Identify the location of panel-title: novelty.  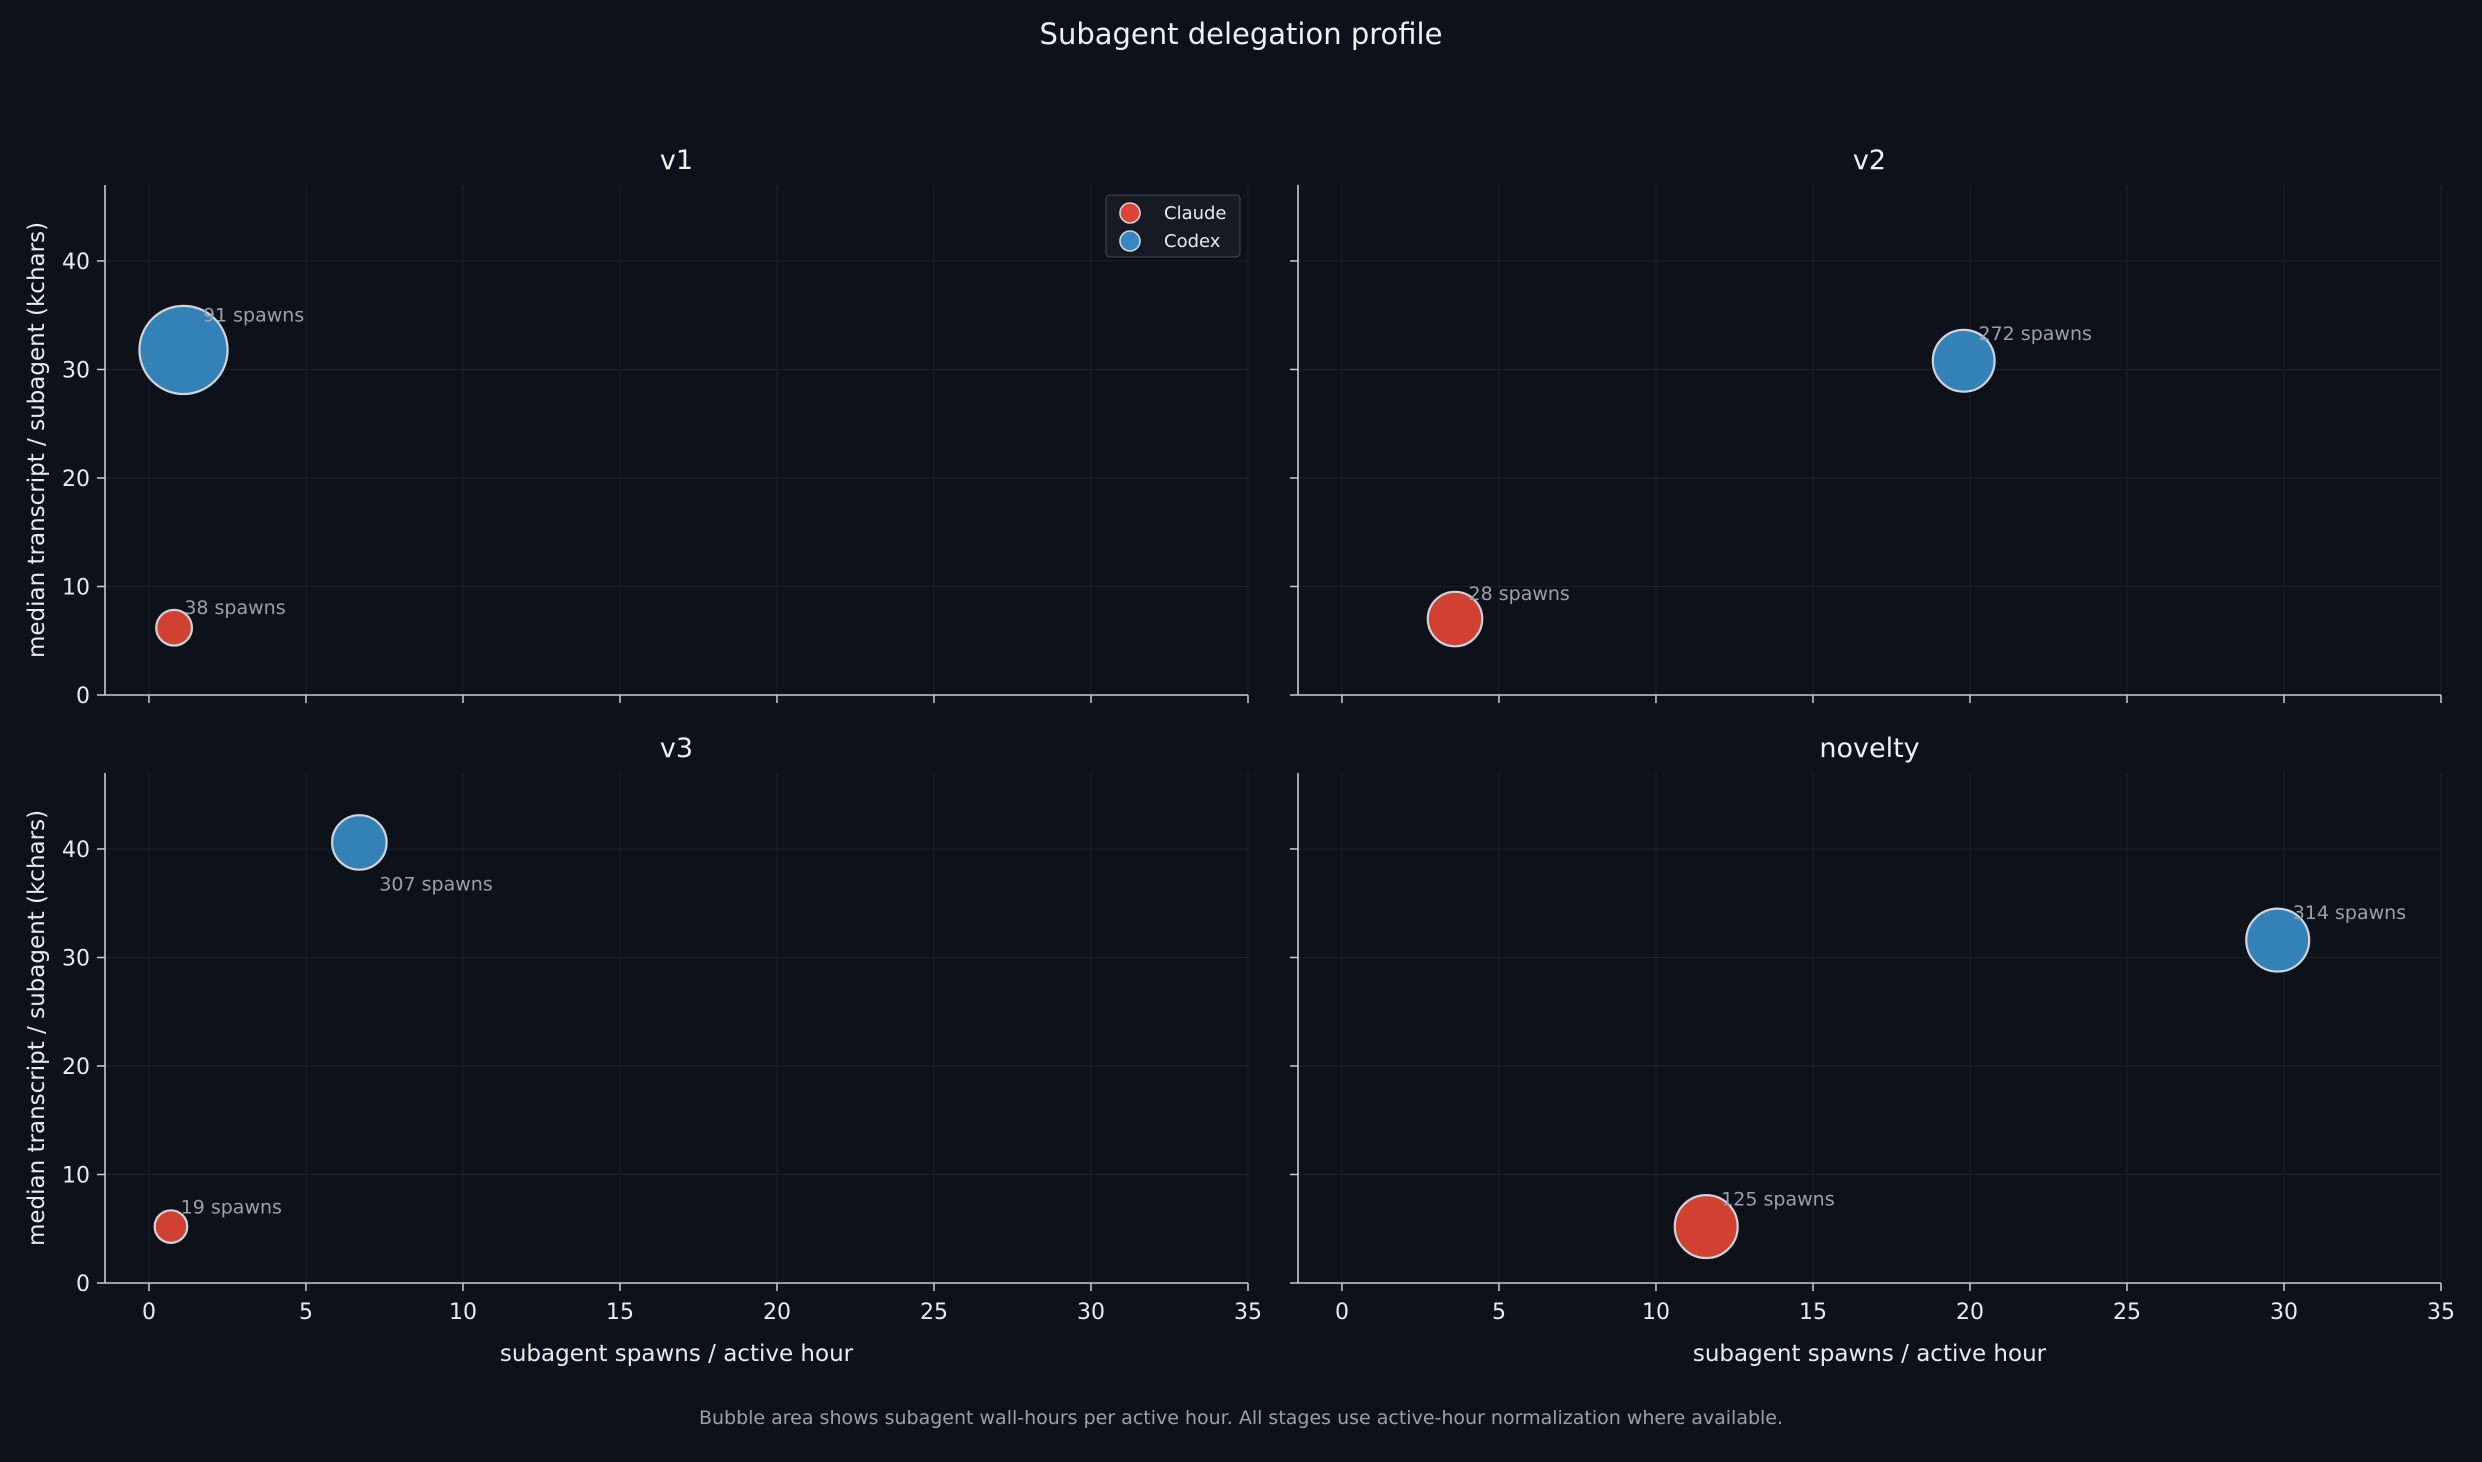
(1869, 748).